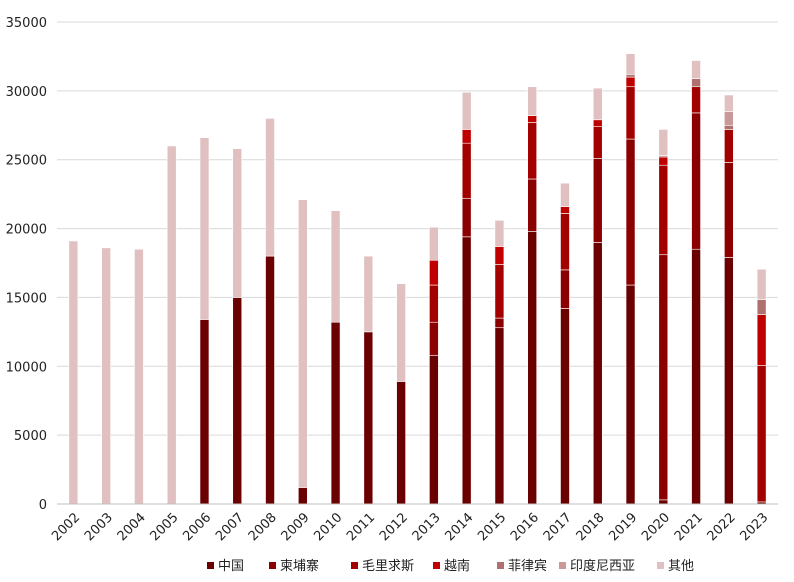 Image resolution: width=794 pixels, height=582 pixels. I want to click on legend: 中国 柬埔寨 毛里求斯 越南 菲律宾 印度尼西亚 其他, so click(450, 566).